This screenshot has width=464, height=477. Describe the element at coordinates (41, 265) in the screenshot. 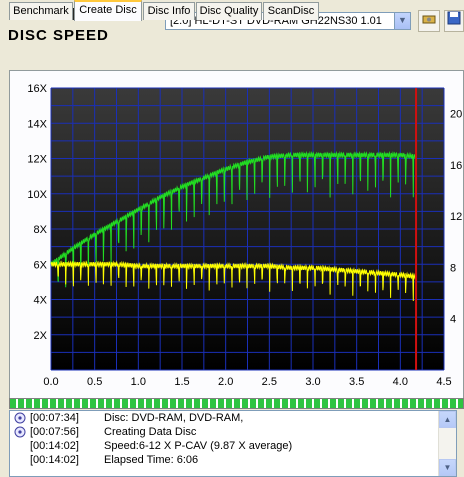

I see `y-left-tick-label: 6X` at that location.